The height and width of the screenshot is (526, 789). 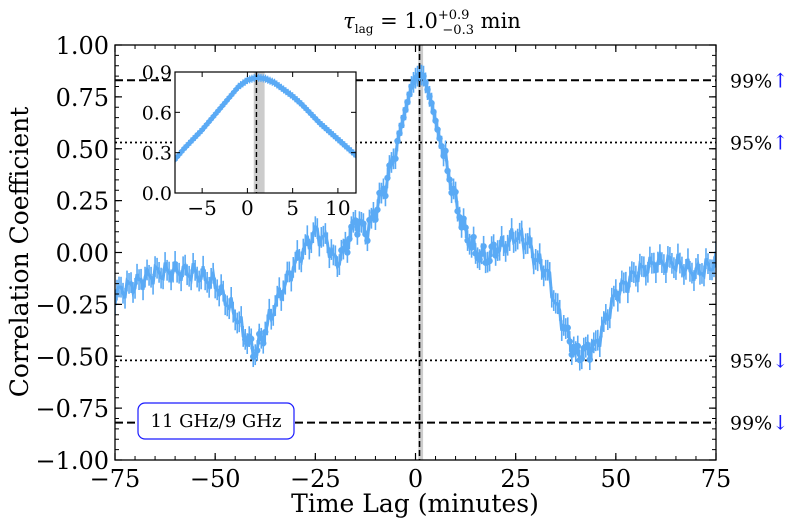 I want to click on title-plus: +0.9, so click(x=454, y=15).